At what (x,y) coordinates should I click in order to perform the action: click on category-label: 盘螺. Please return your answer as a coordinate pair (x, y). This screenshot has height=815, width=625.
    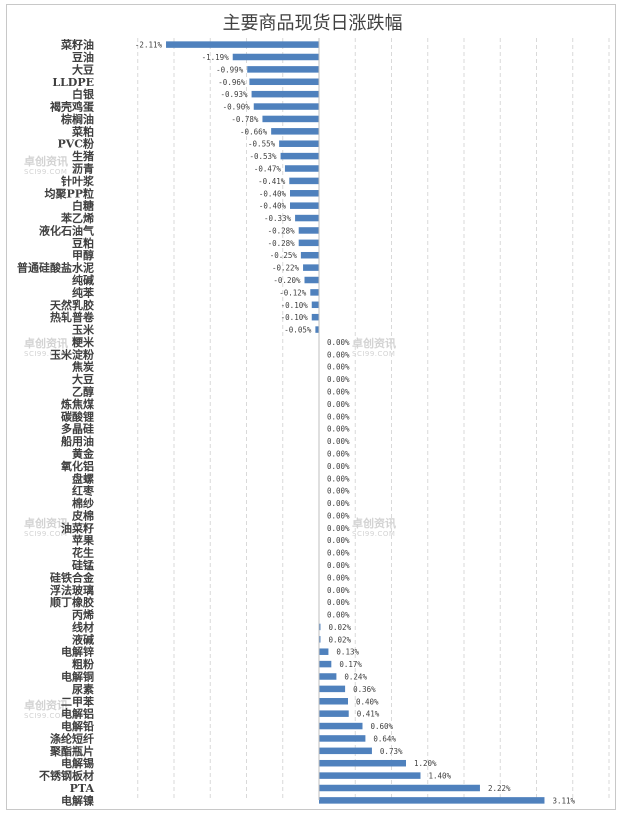
    Looking at the image, I should click on (83, 478).